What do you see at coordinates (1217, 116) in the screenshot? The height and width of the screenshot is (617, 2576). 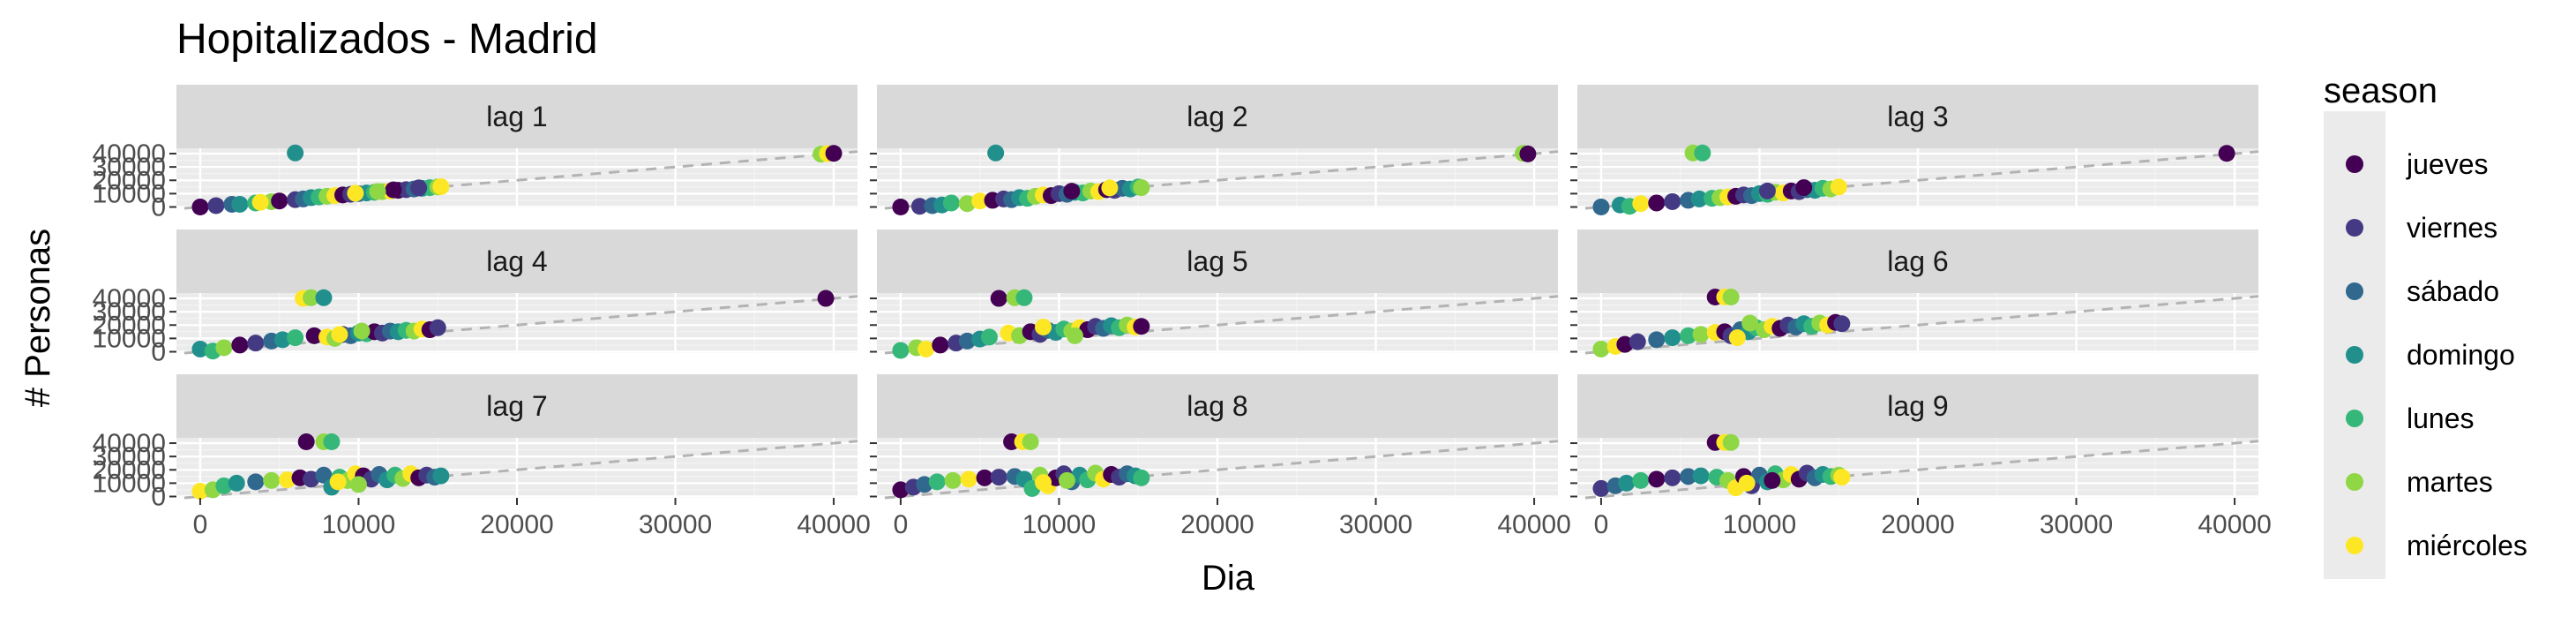 I see `facet-label: lag 2` at bounding box center [1217, 116].